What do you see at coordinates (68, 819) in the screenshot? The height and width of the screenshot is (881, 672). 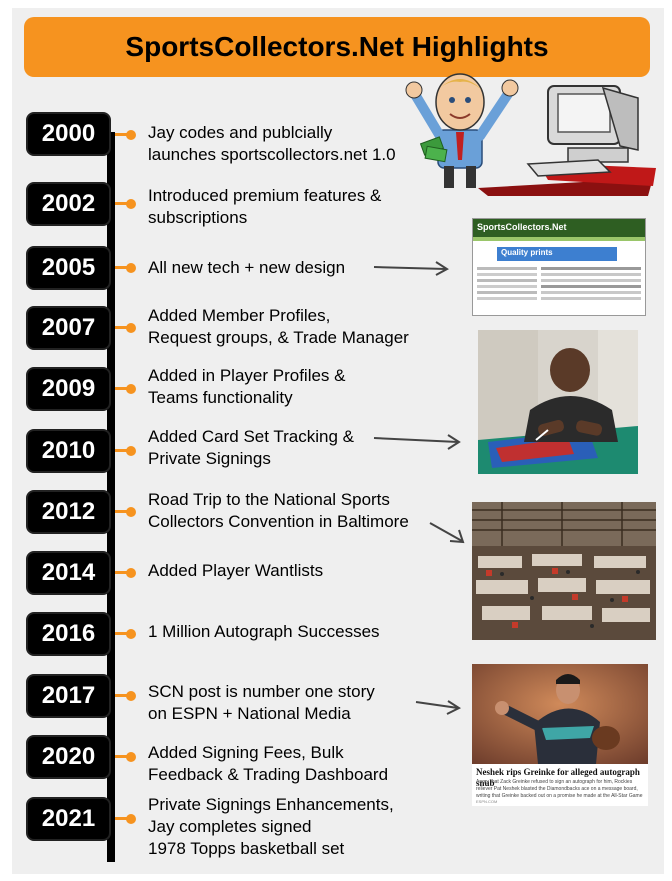 I see `year-badge: 2021` at bounding box center [68, 819].